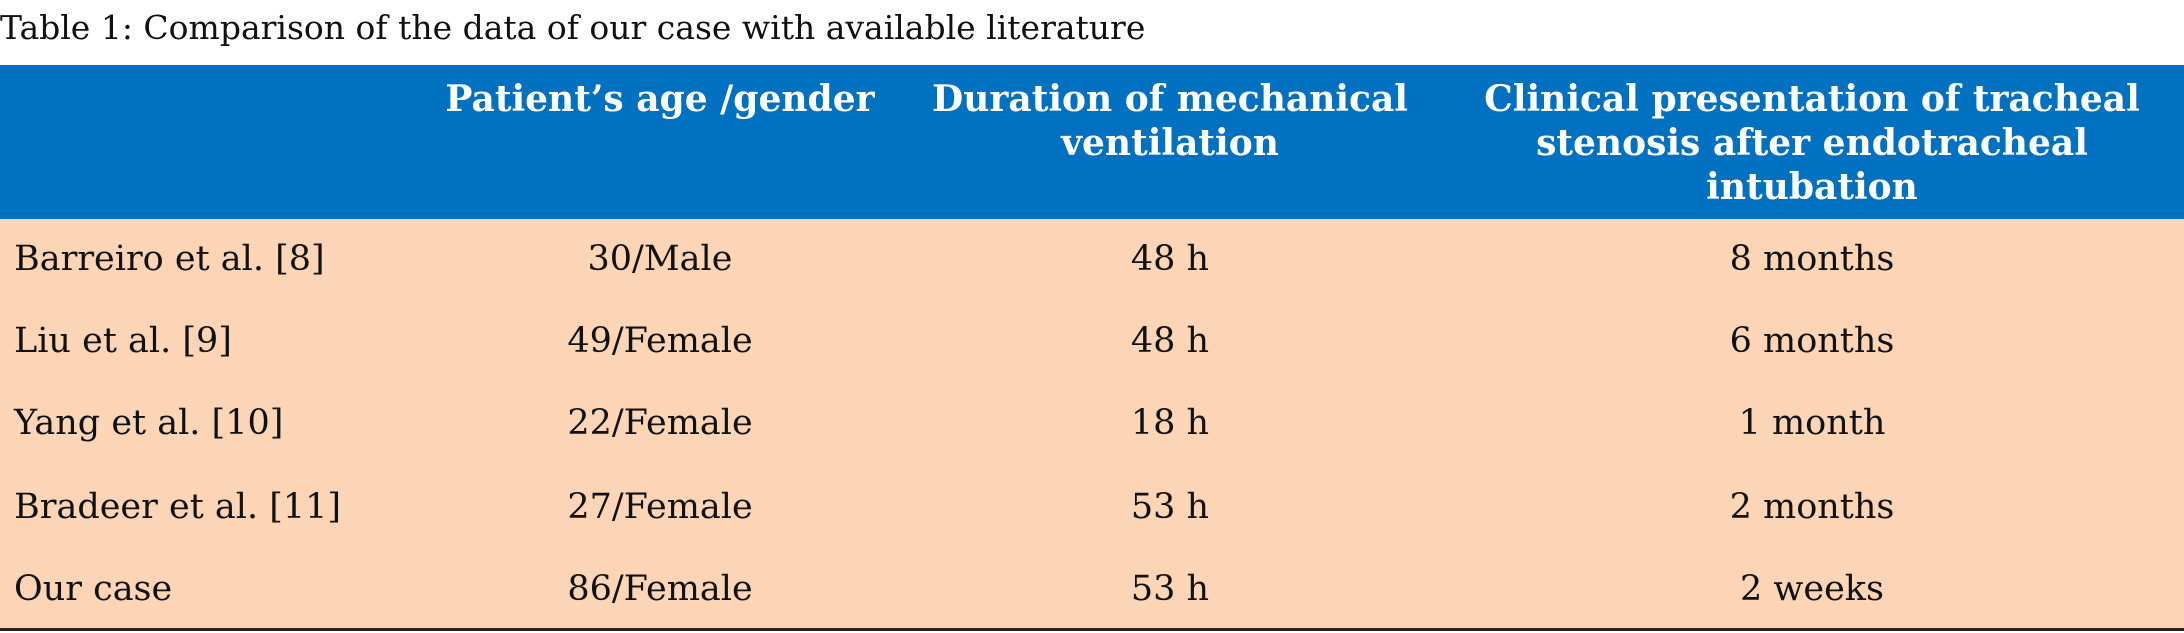  I want to click on presentation-cell: 1 month, so click(1812, 423).